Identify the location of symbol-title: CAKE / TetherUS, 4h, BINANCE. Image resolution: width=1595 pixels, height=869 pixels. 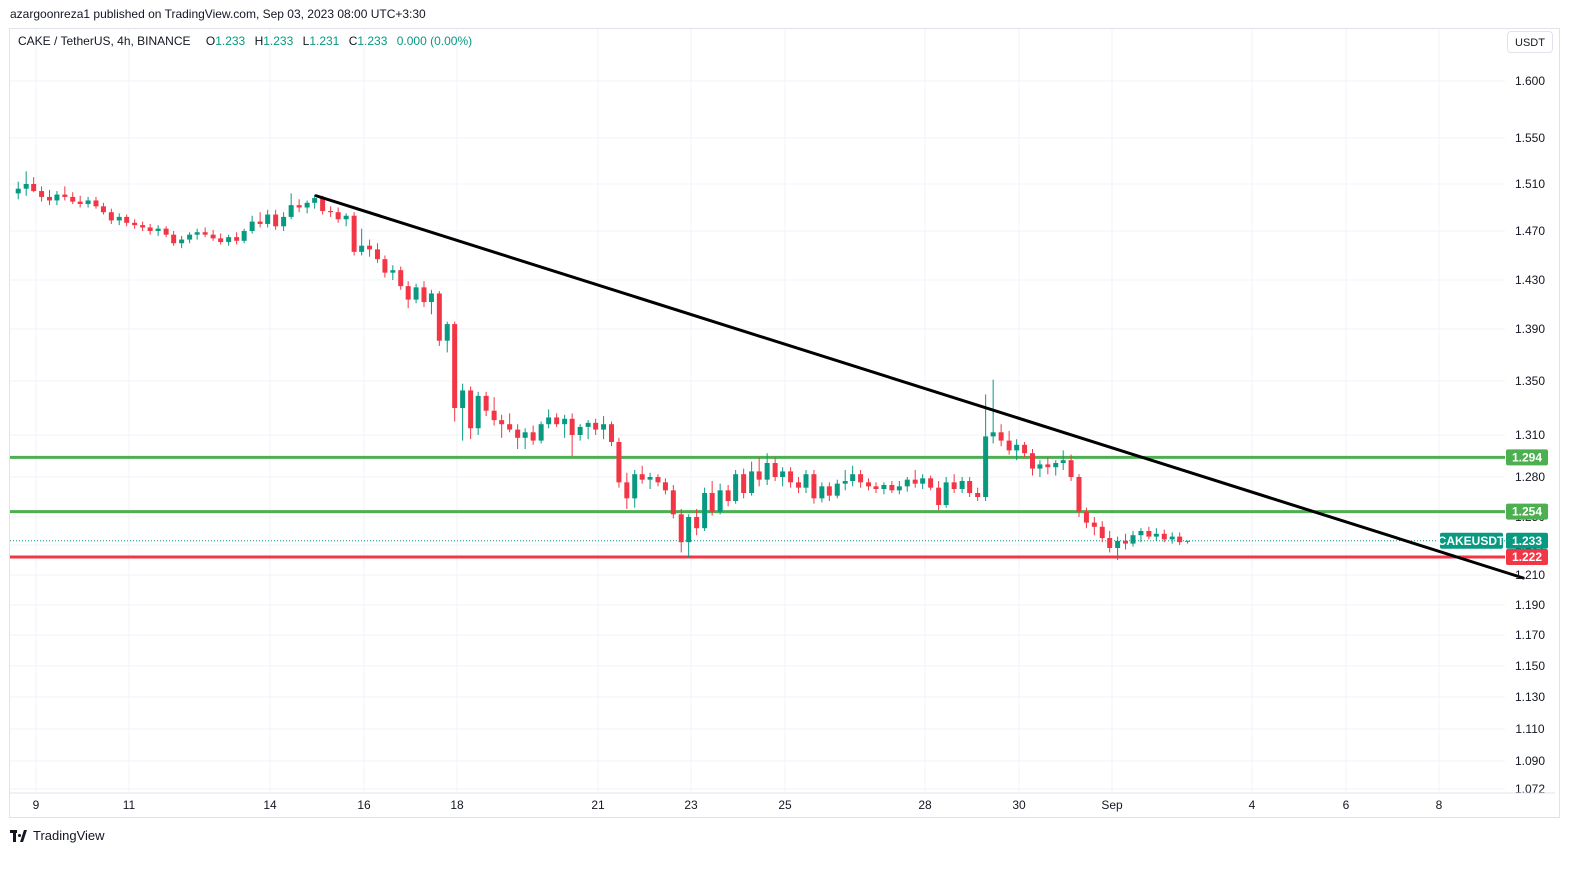
(104, 41).